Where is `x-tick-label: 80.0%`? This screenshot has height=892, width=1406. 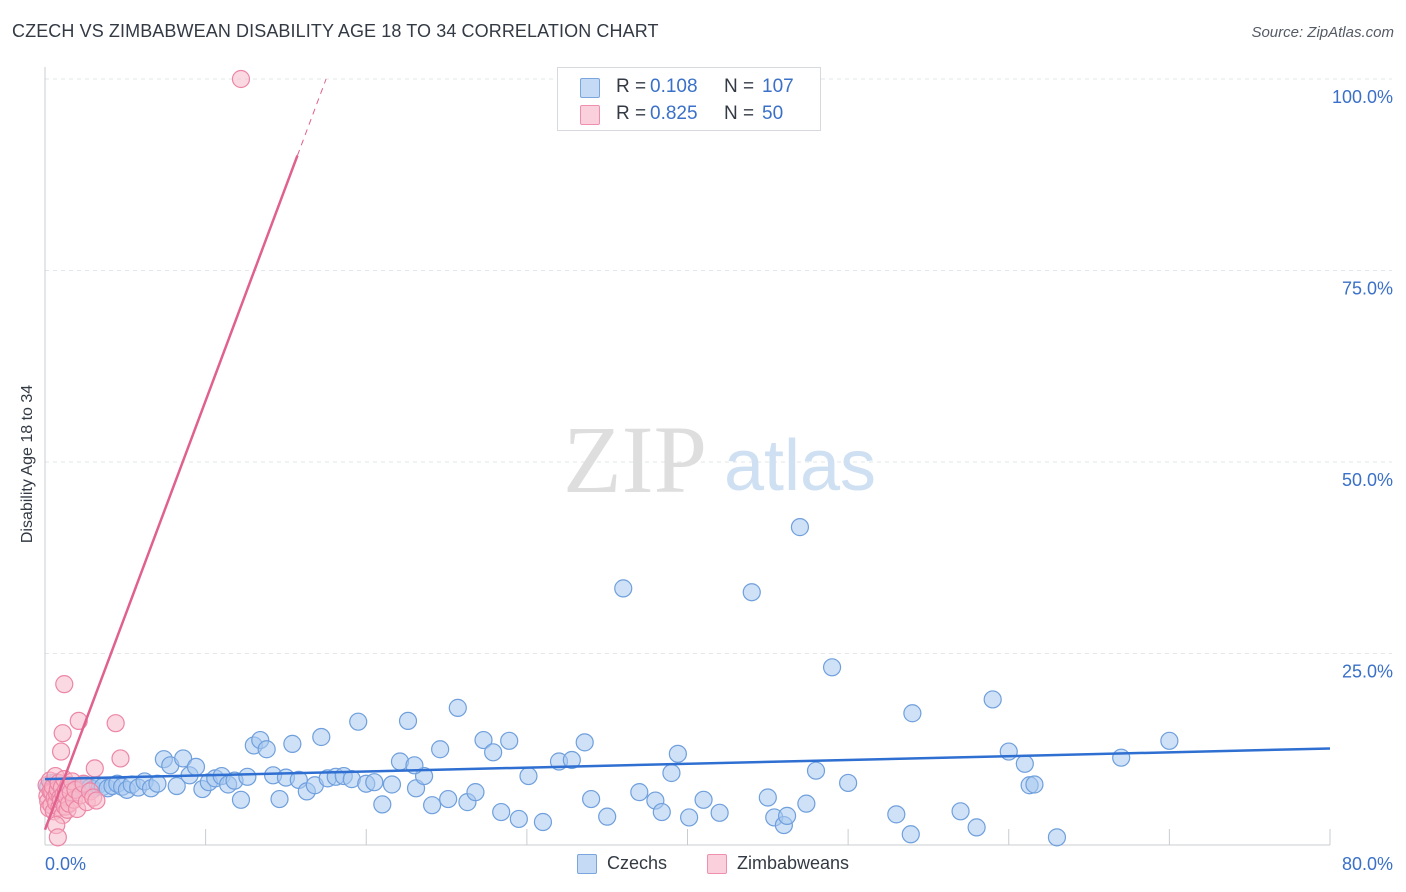 x-tick-label: 80.0% is located at coordinates (1367, 864).